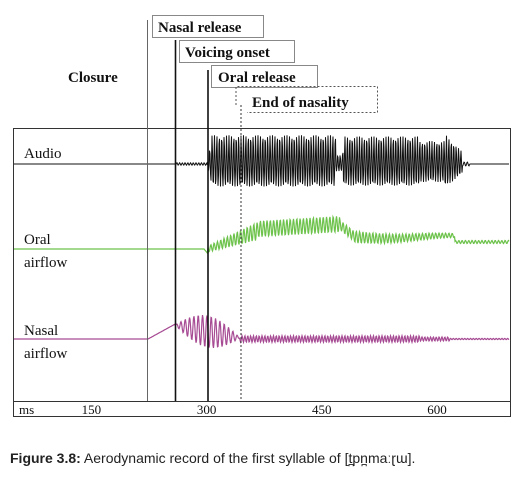 This screenshot has height=478, width=528. Describe the element at coordinates (262, 331) in the screenshot. I see `nasal-airflow-series-line` at that location.